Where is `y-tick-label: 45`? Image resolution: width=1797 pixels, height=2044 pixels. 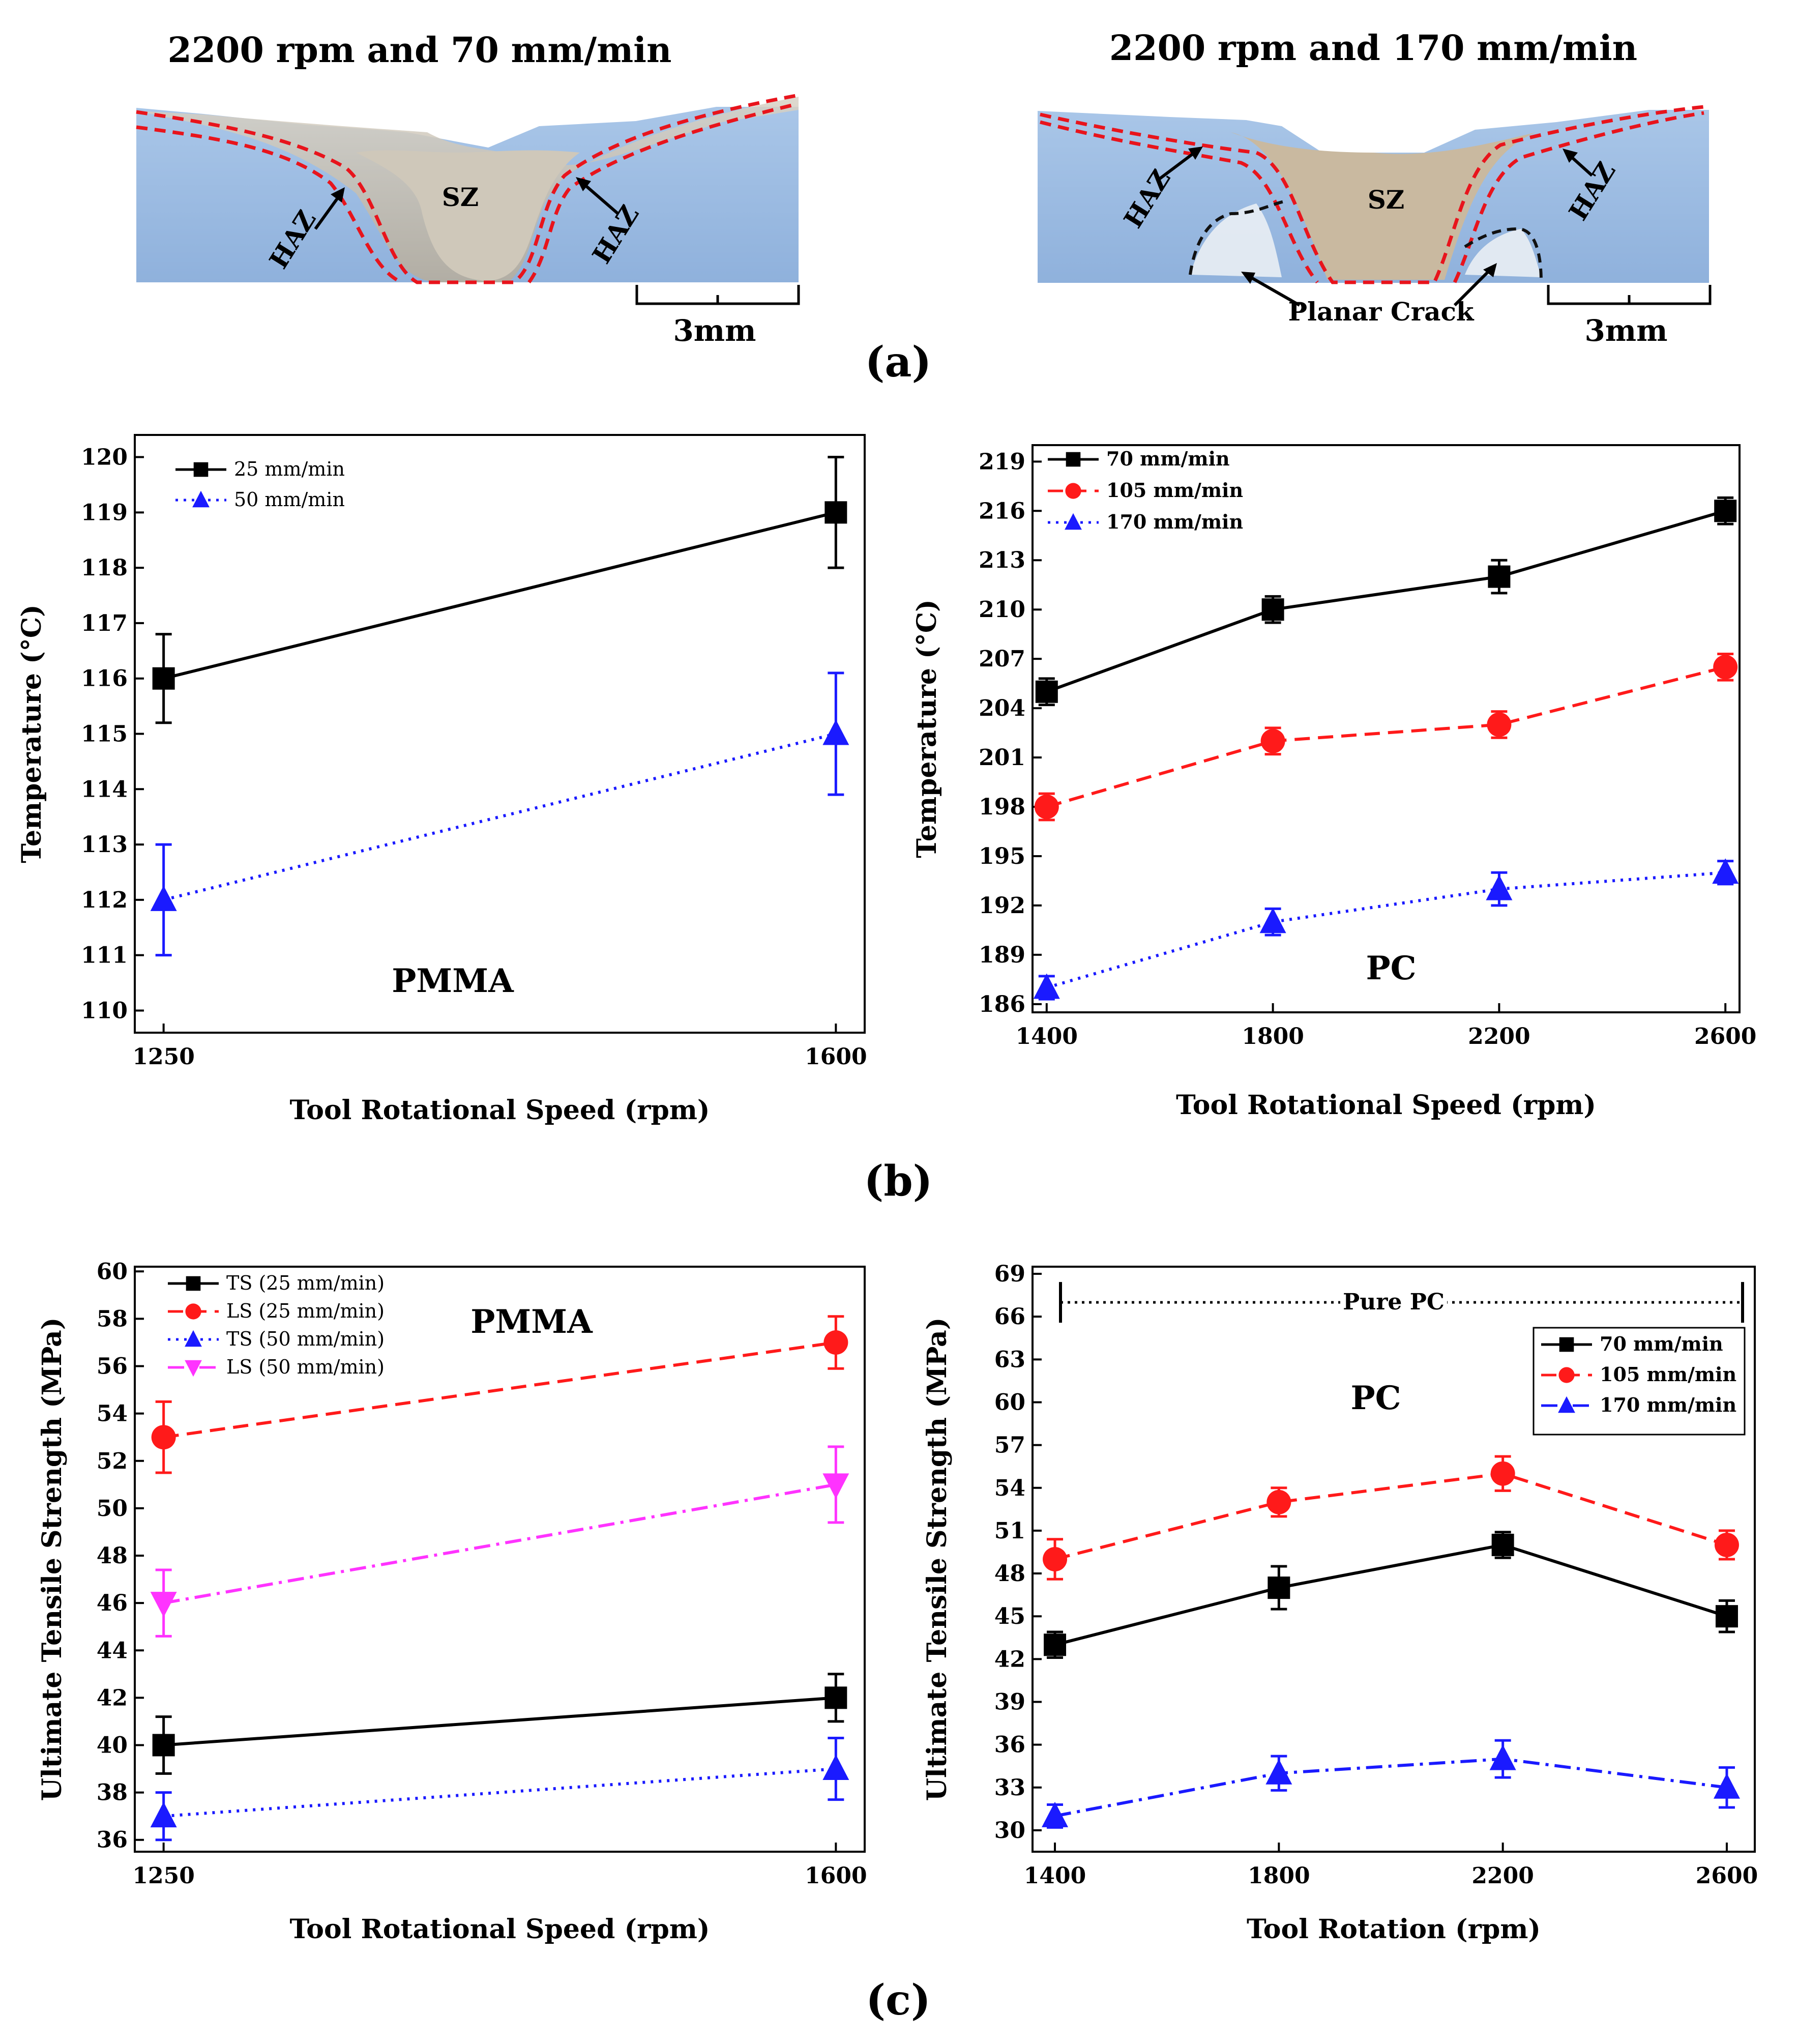
y-tick-label: 45 is located at coordinates (1009, 1616).